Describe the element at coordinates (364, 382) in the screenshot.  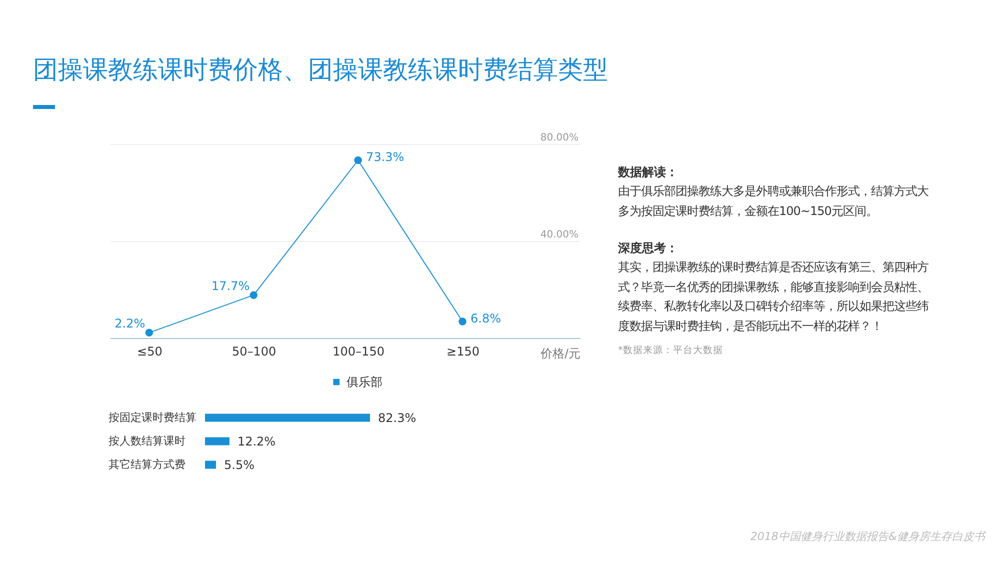
I see `legend-label: 俱乐部` at that location.